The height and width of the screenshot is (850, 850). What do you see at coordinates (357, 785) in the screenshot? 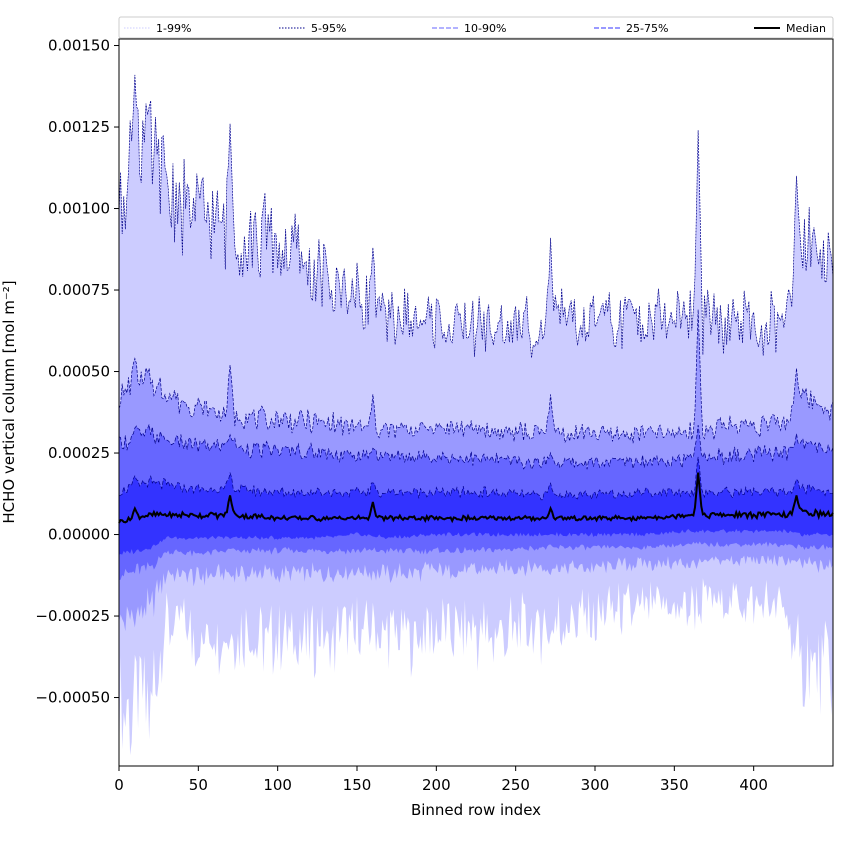
I see `x-tick-label: 150` at bounding box center [357, 785].